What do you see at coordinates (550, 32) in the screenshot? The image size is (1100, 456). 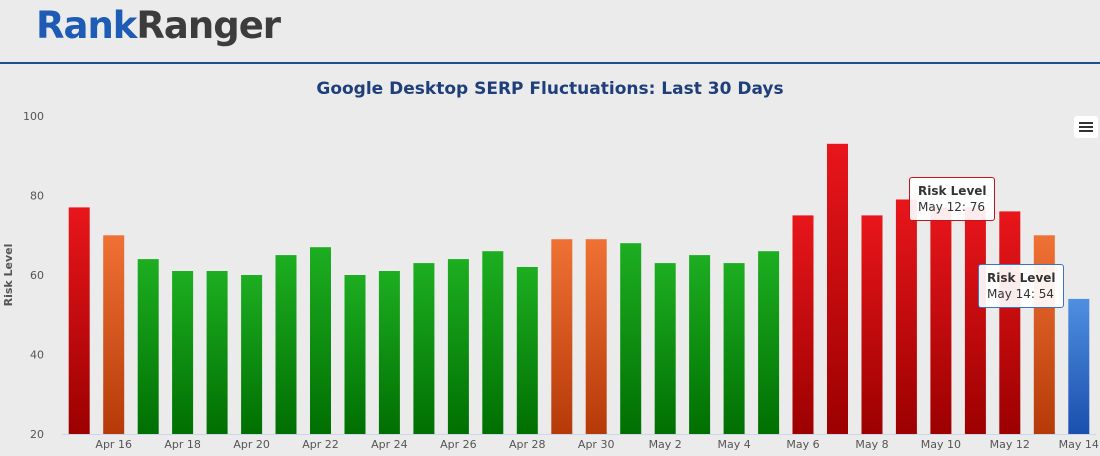 I see `header: RankRanger` at bounding box center [550, 32].